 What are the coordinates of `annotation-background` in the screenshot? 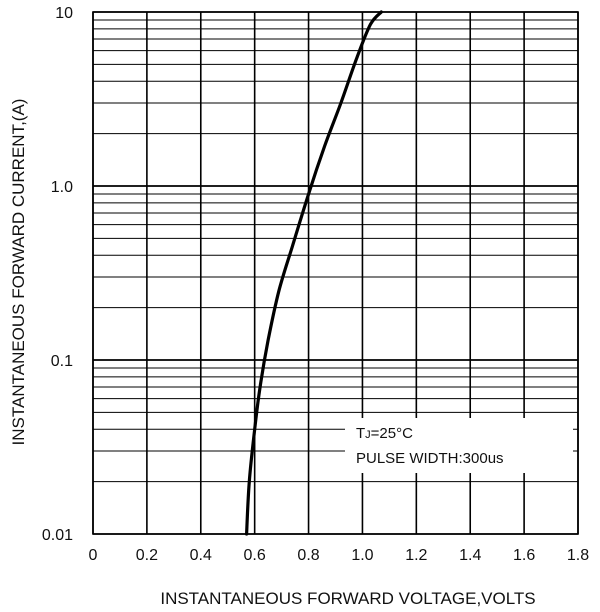 It's located at (459, 445).